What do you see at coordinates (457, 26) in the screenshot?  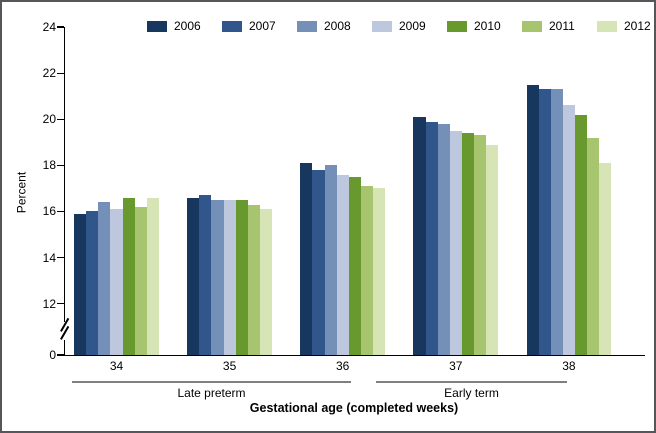 I see `legend-swatch-2010` at bounding box center [457, 26].